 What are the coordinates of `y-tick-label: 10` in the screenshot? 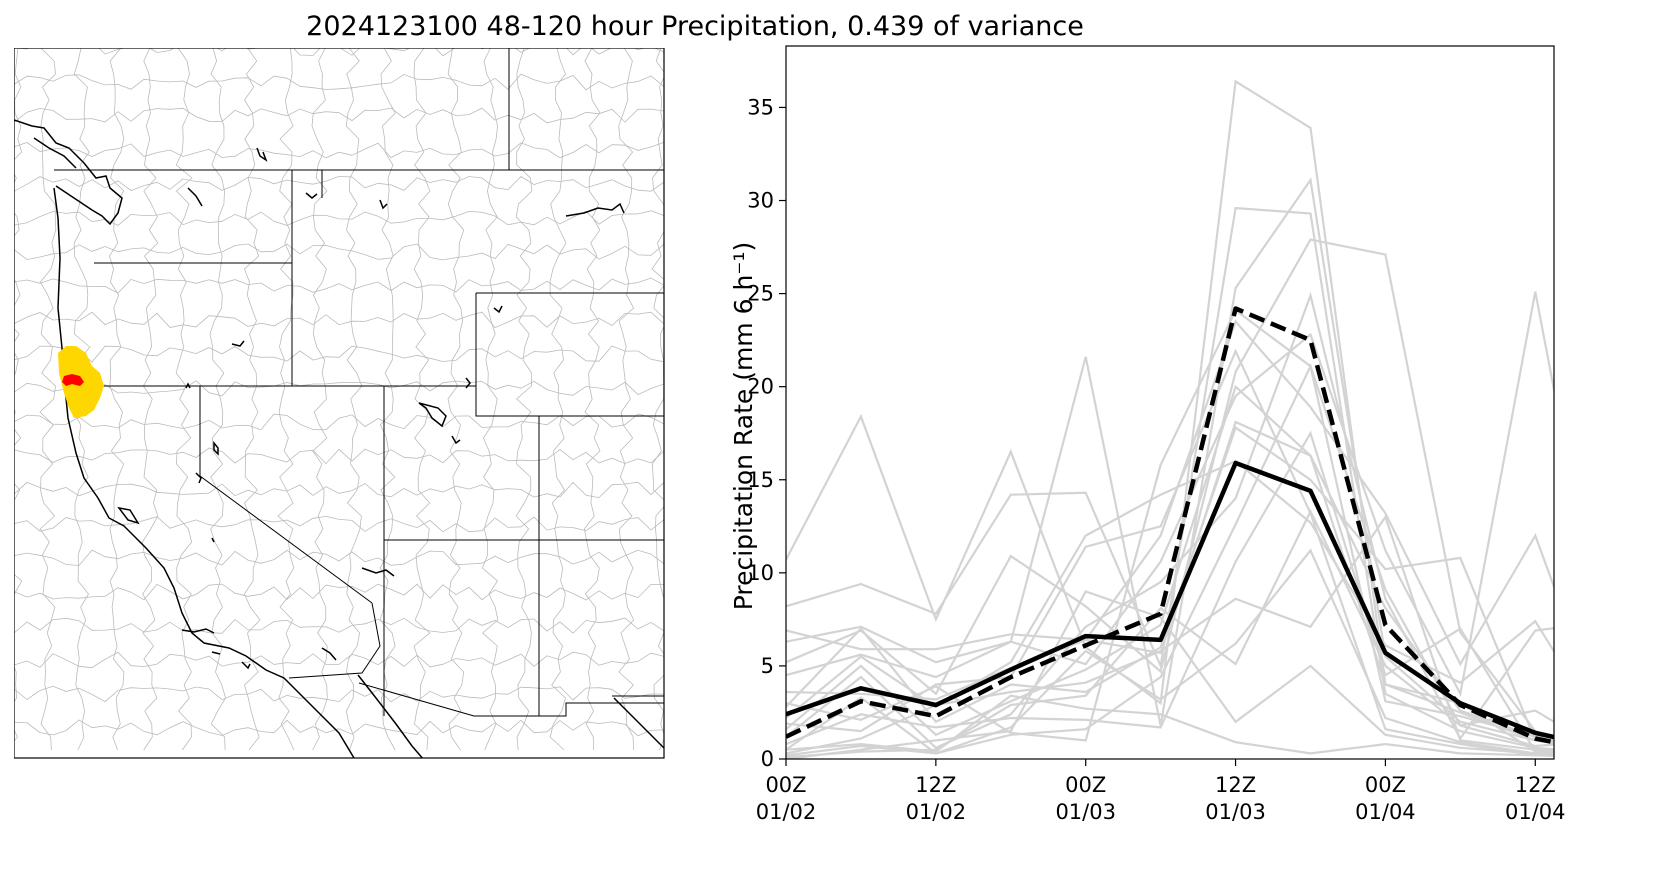 It's located at (760, 573).